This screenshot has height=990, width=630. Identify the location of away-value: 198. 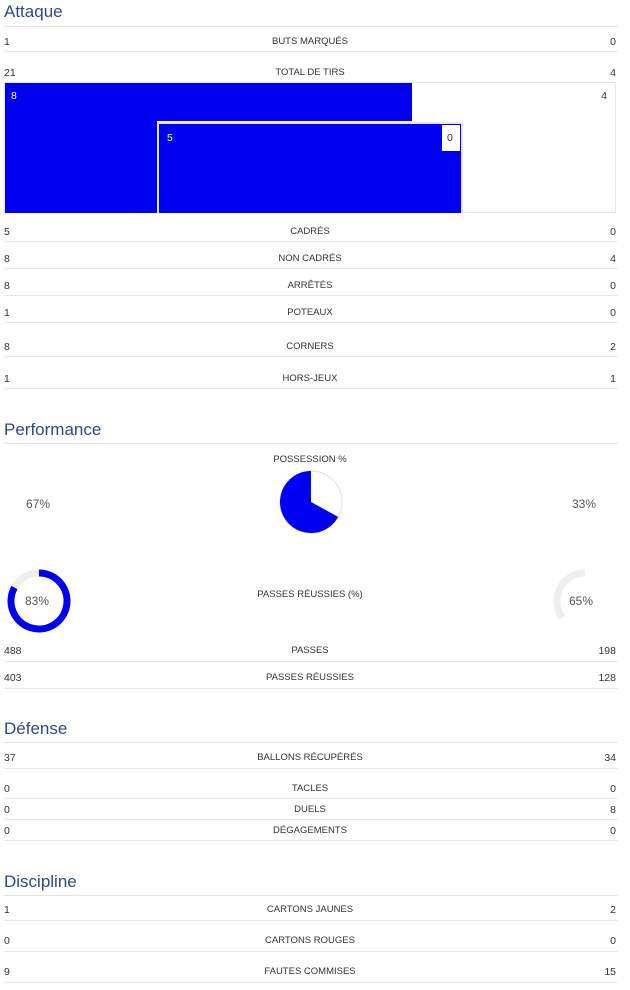
(607, 651).